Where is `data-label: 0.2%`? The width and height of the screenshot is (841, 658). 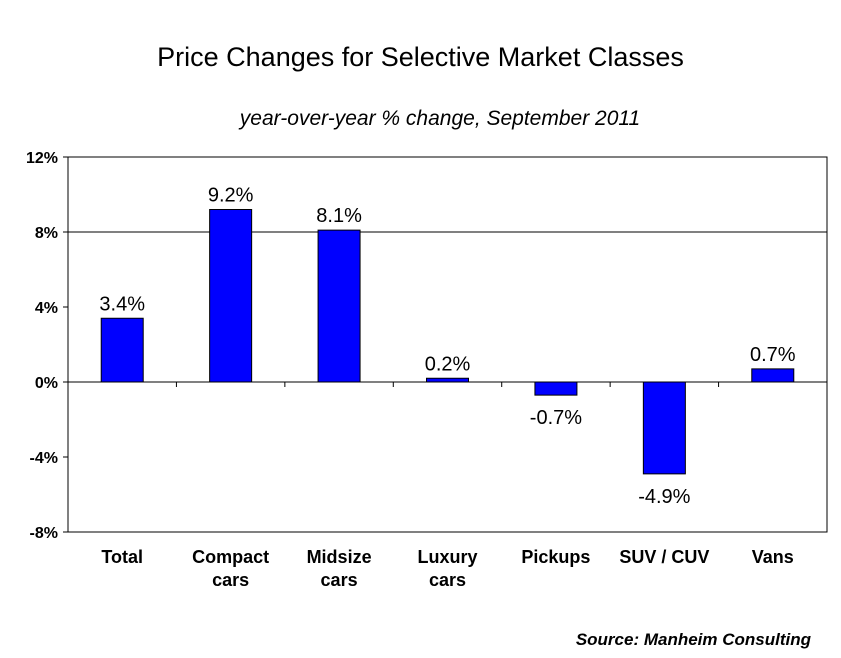 data-label: 0.2% is located at coordinates (448, 364).